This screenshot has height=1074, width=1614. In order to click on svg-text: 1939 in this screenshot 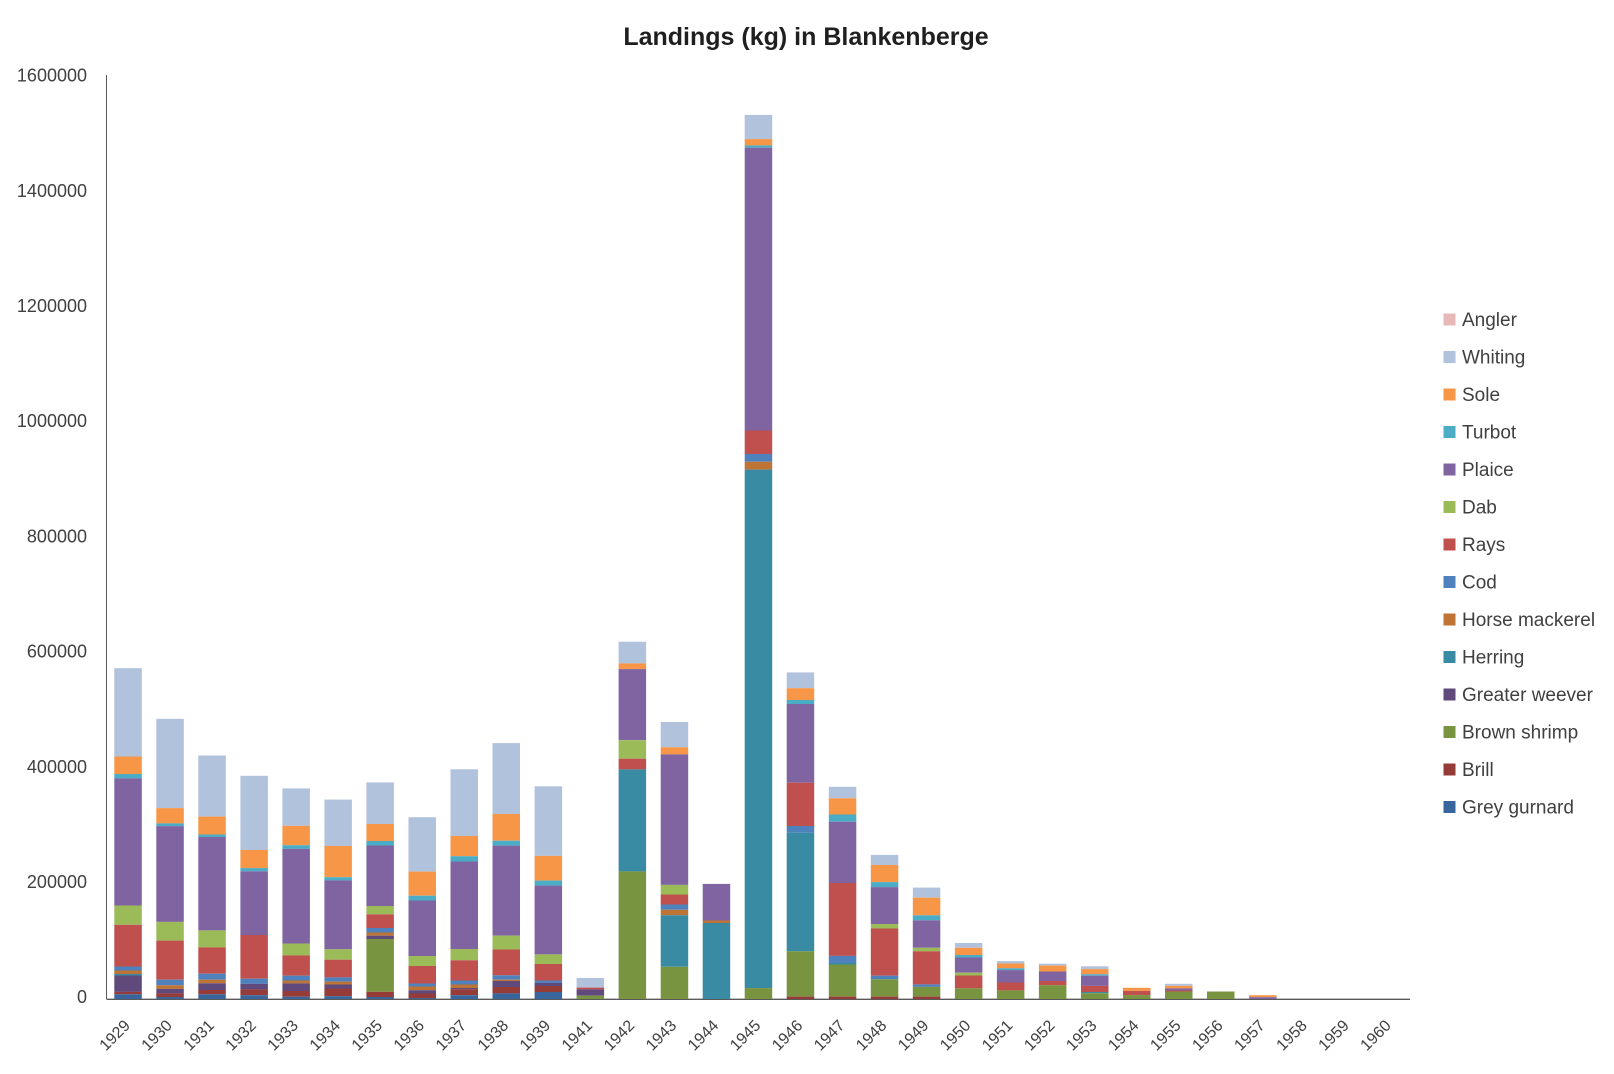, I will do `click(535, 1035)`.